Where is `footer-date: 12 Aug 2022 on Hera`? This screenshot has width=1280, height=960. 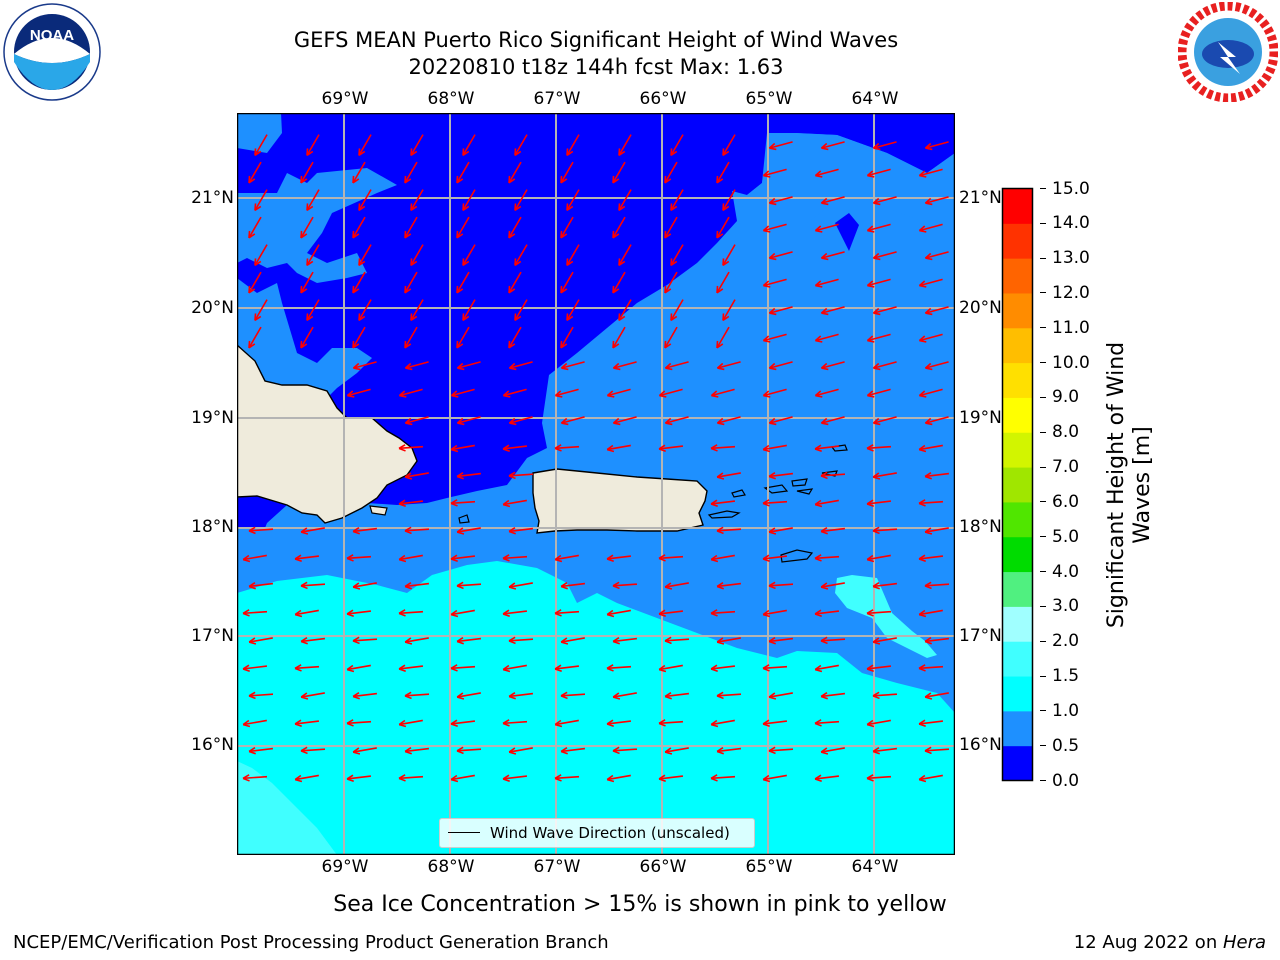
footer-date: 12 Aug 2022 on Hera is located at coordinates (1170, 943).